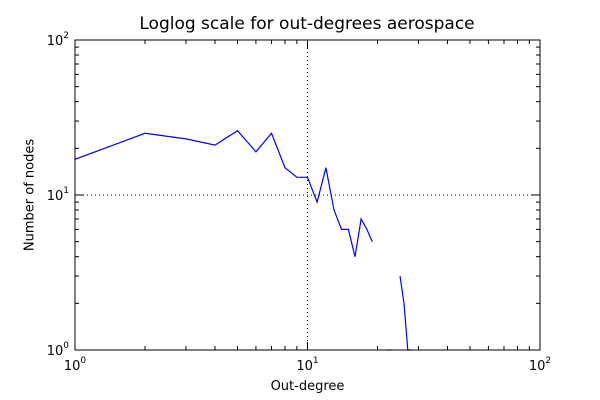 This screenshot has width=600, height=400. I want to click on y-tick-label: 10¹, so click(58, 195).